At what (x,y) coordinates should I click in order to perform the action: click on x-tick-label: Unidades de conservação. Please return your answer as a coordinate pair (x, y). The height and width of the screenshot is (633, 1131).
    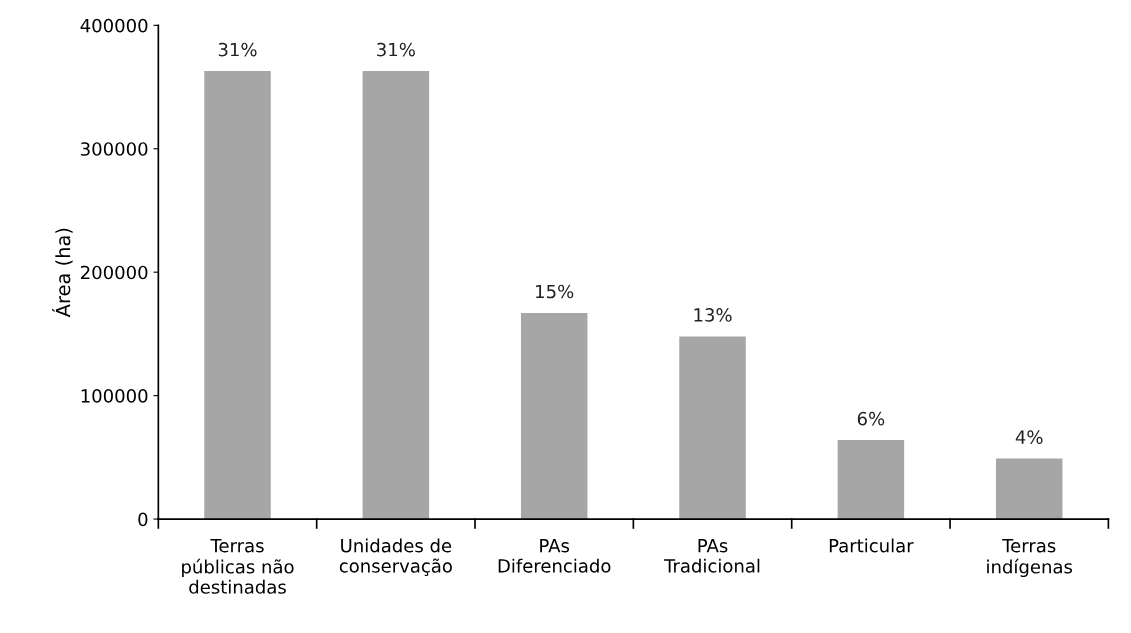
    Looking at the image, I should click on (395, 557).